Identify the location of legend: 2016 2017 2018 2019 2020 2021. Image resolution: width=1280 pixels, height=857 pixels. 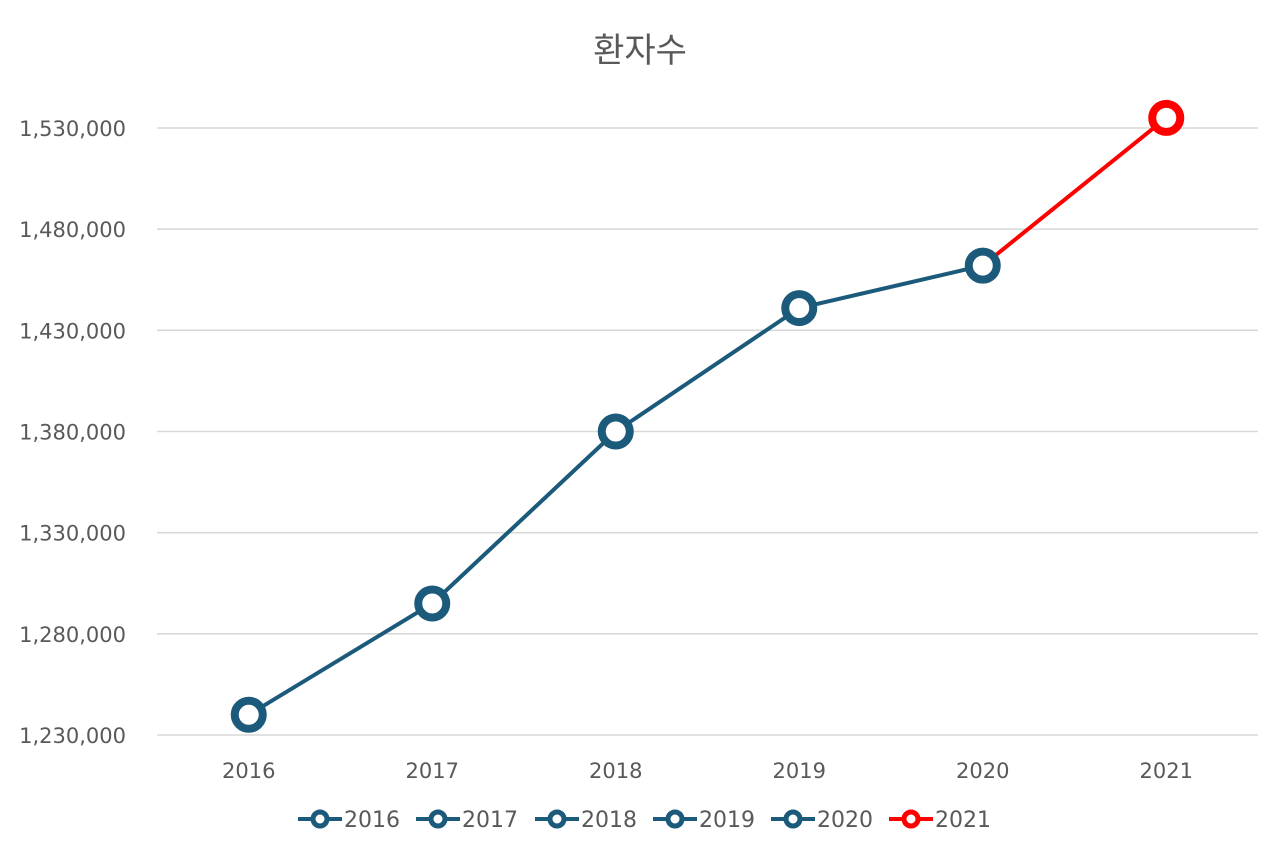
(644, 820).